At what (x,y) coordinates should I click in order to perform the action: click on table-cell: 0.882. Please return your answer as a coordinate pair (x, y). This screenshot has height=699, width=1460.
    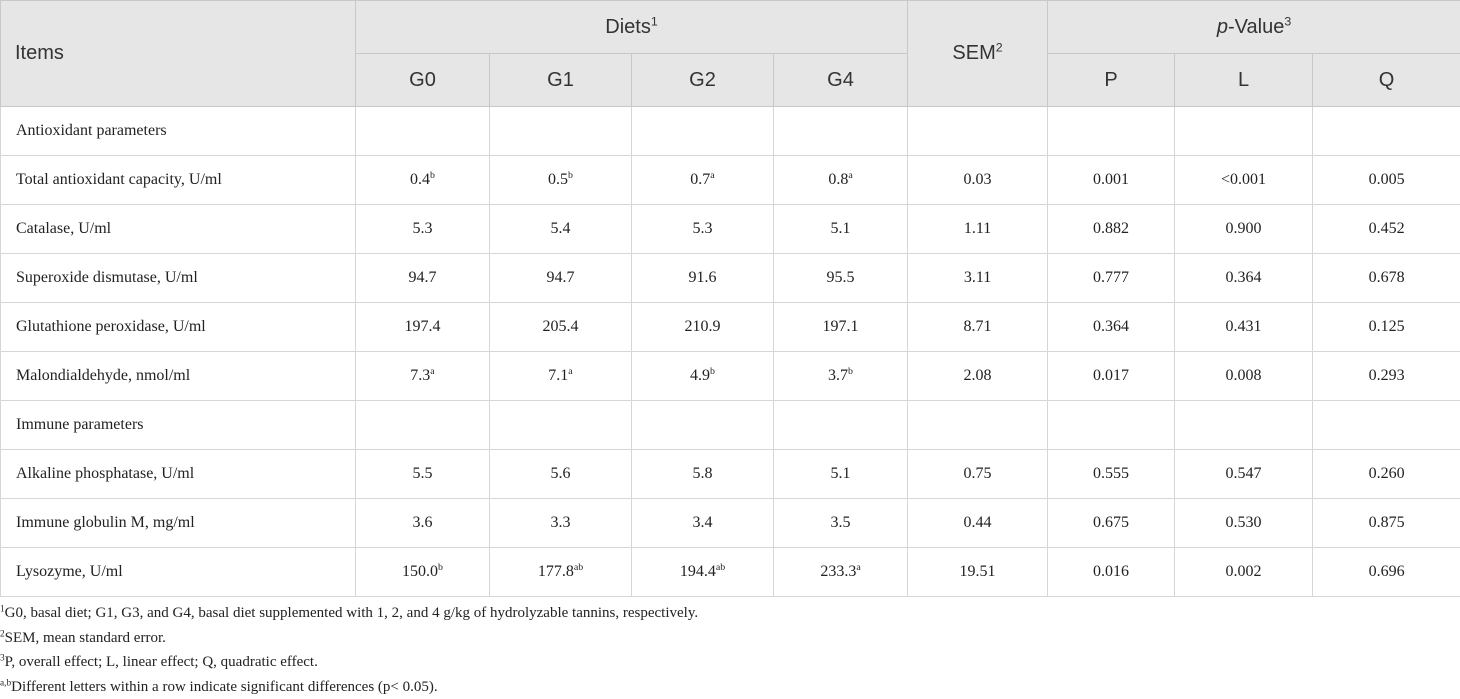
    Looking at the image, I should click on (1111, 229).